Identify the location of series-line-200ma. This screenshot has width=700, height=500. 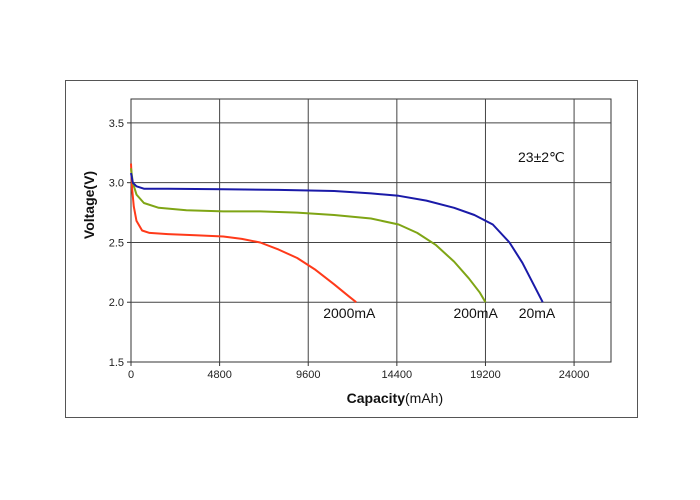
(308, 235).